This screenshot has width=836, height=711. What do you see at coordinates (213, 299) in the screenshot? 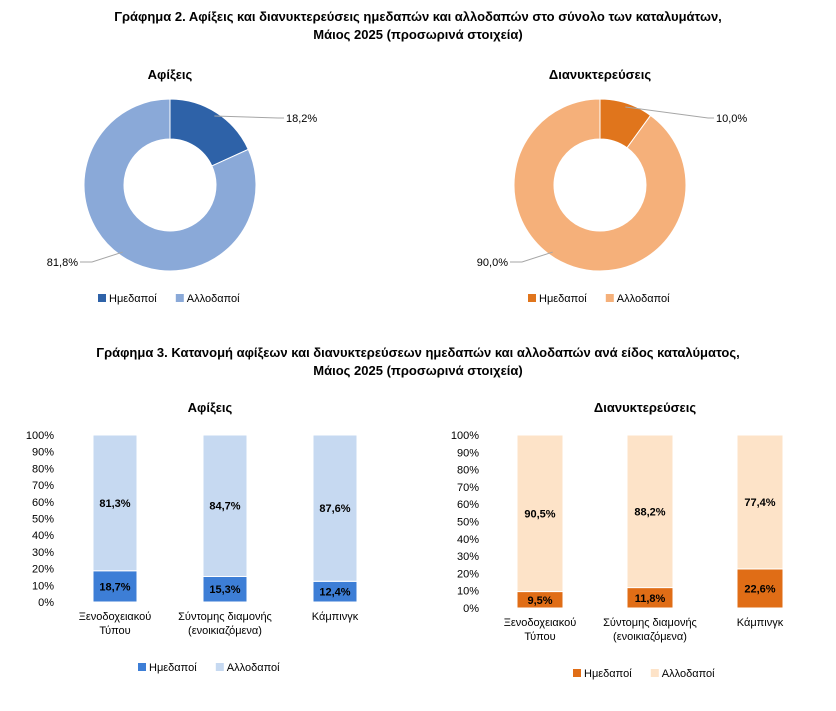
I see `donut1-legend-label-2: Αλλοδαποί` at bounding box center [213, 299].